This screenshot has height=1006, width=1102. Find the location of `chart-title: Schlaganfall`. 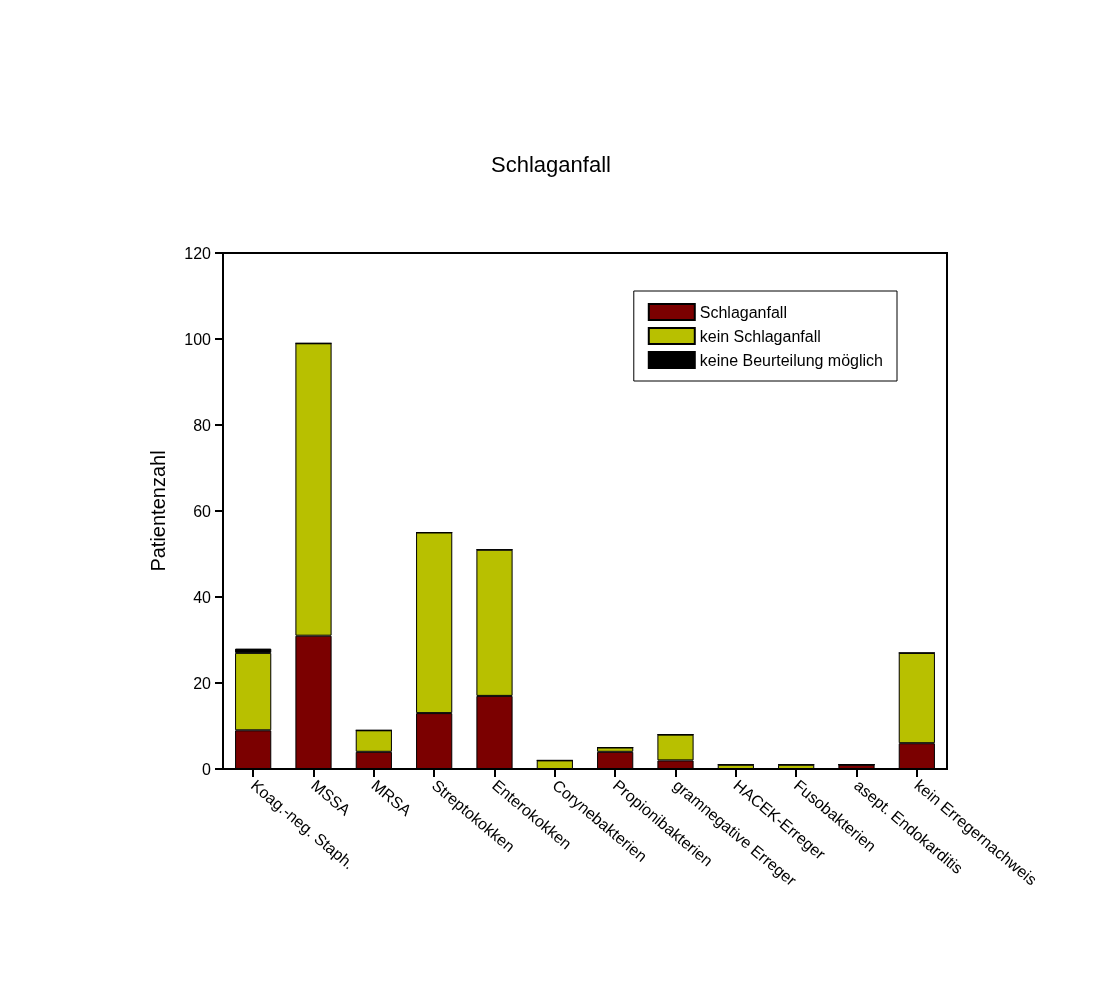

chart-title: Schlaganfall is located at coordinates (551, 164).